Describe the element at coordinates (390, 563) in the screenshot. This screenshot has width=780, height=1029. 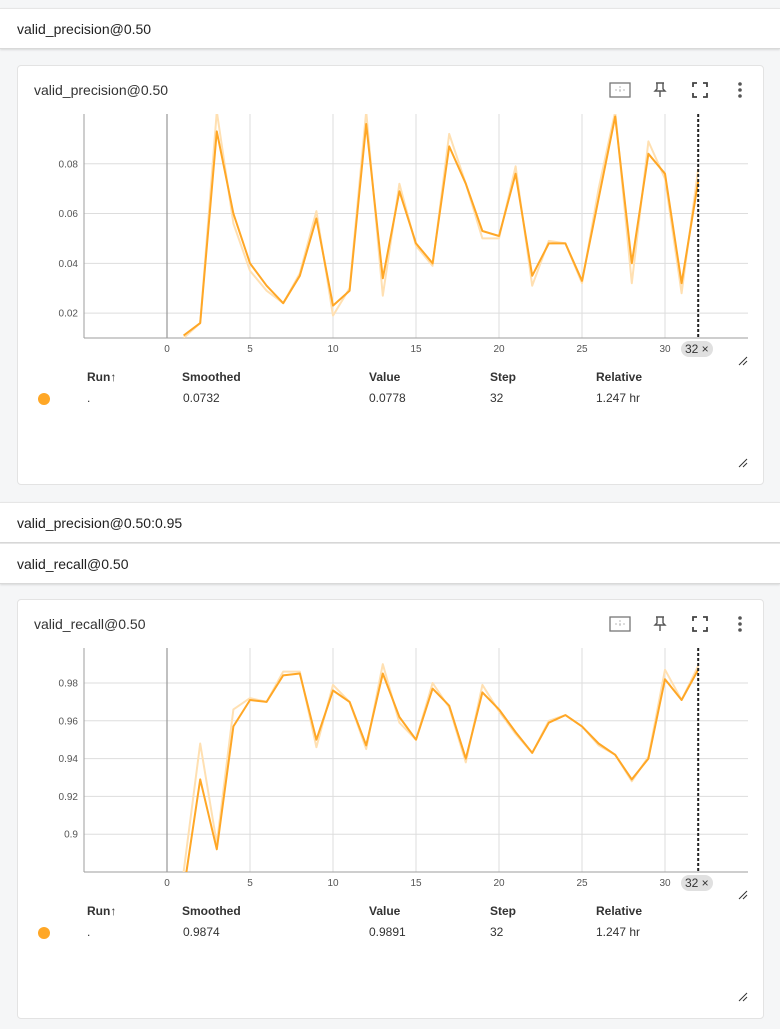
I see `section-header-valid-recall: valid_recall@0.50` at that location.